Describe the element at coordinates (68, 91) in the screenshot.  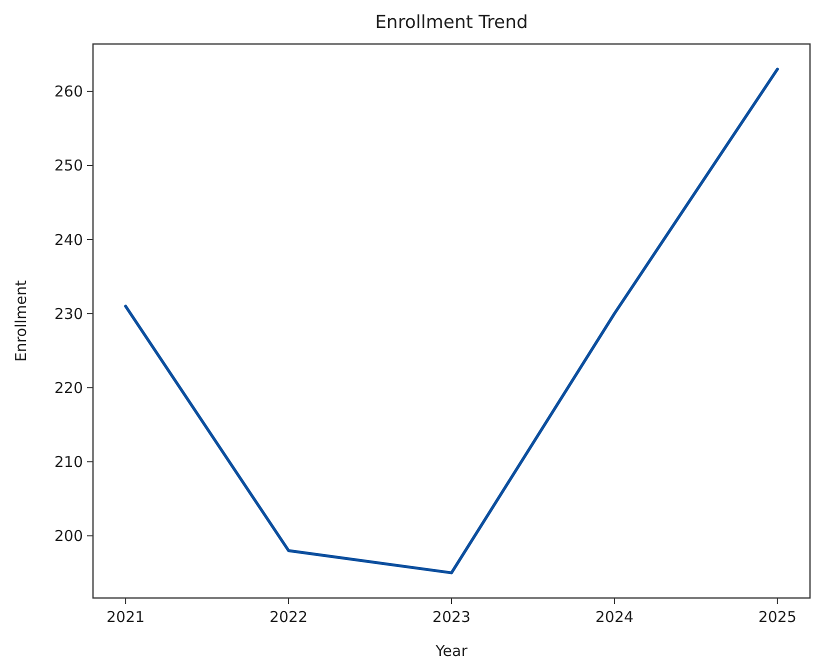
I see `y-tick-label: 260` at that location.